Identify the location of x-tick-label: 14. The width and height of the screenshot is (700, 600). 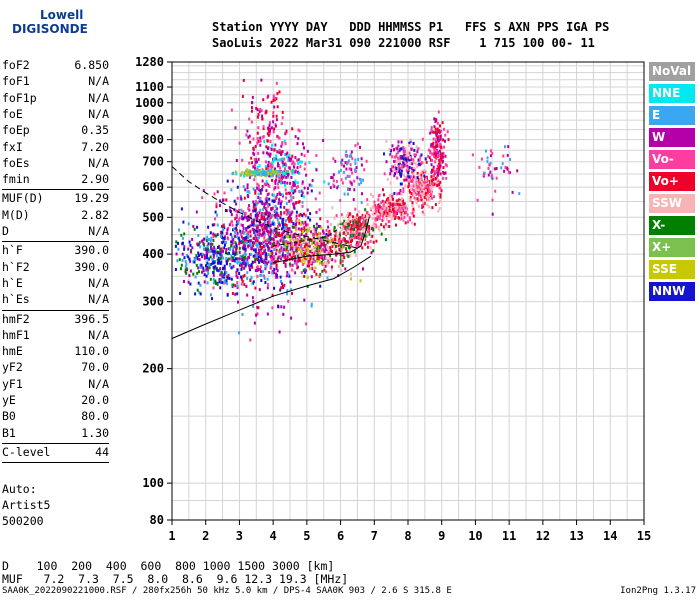
(610, 536).